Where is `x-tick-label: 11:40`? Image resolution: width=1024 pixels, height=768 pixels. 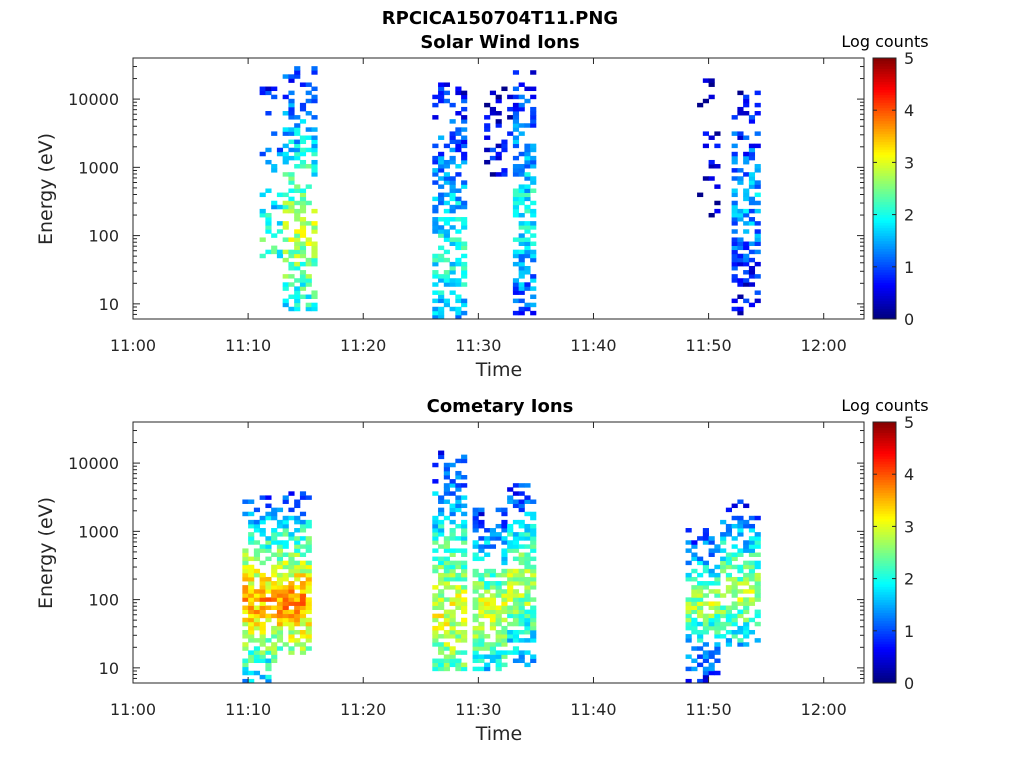
x-tick-label: 11:40 is located at coordinates (593, 345).